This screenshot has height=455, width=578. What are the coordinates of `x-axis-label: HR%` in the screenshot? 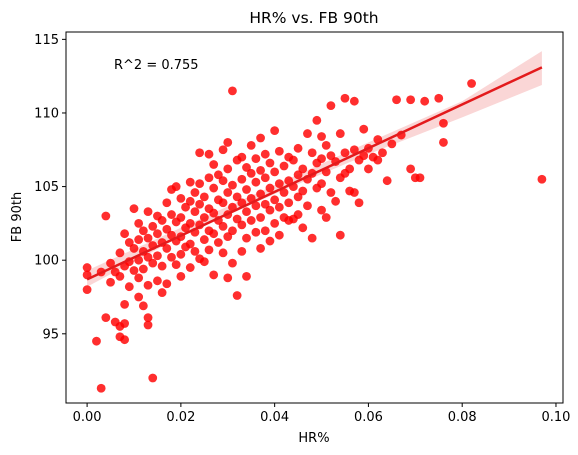 It's located at (313, 438).